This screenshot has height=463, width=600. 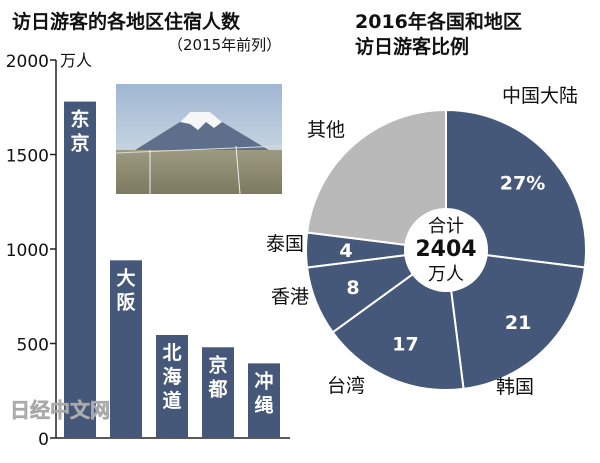 I want to click on bar-label-1: 京, so click(x=79, y=143).